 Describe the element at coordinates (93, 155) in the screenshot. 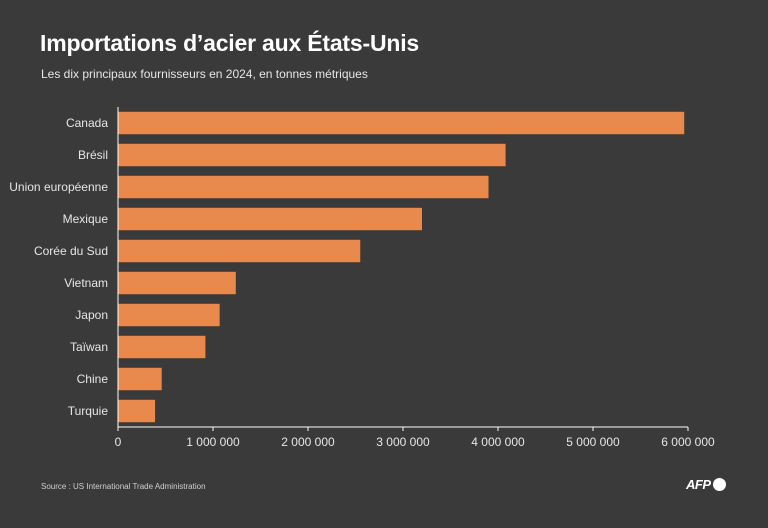

I see `category-label-1: Brésil` at that location.